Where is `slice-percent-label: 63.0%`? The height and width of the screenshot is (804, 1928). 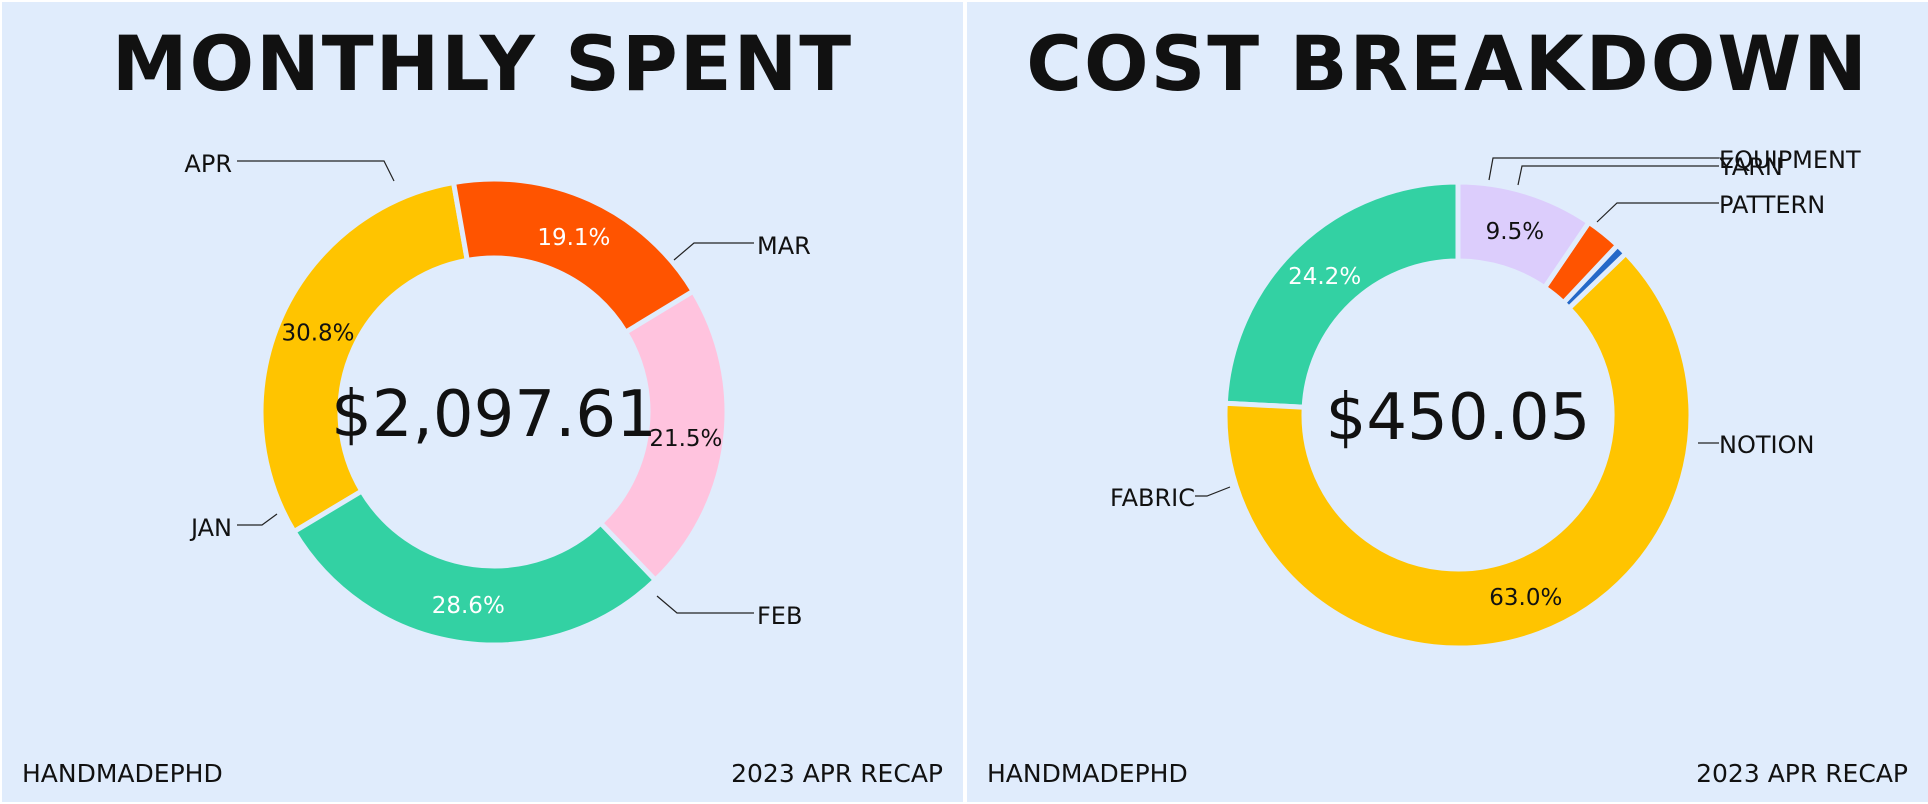 slice-percent-label: 63.0% is located at coordinates (1525, 598).